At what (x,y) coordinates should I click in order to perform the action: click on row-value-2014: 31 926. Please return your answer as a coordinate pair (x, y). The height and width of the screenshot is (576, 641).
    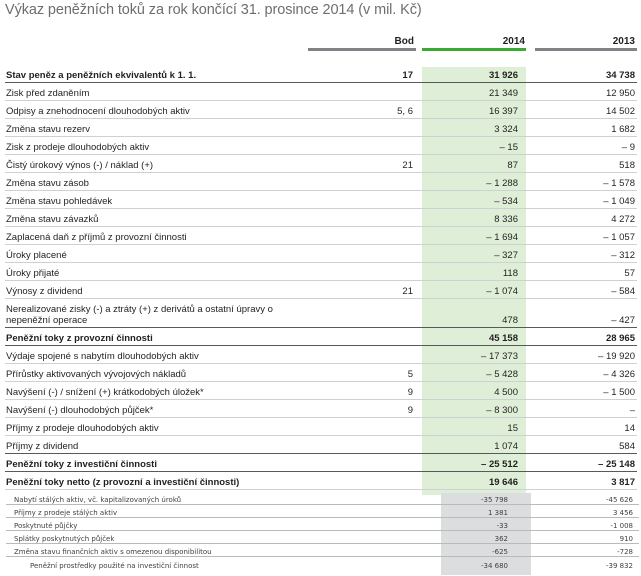
    Looking at the image, I should click on (503, 75).